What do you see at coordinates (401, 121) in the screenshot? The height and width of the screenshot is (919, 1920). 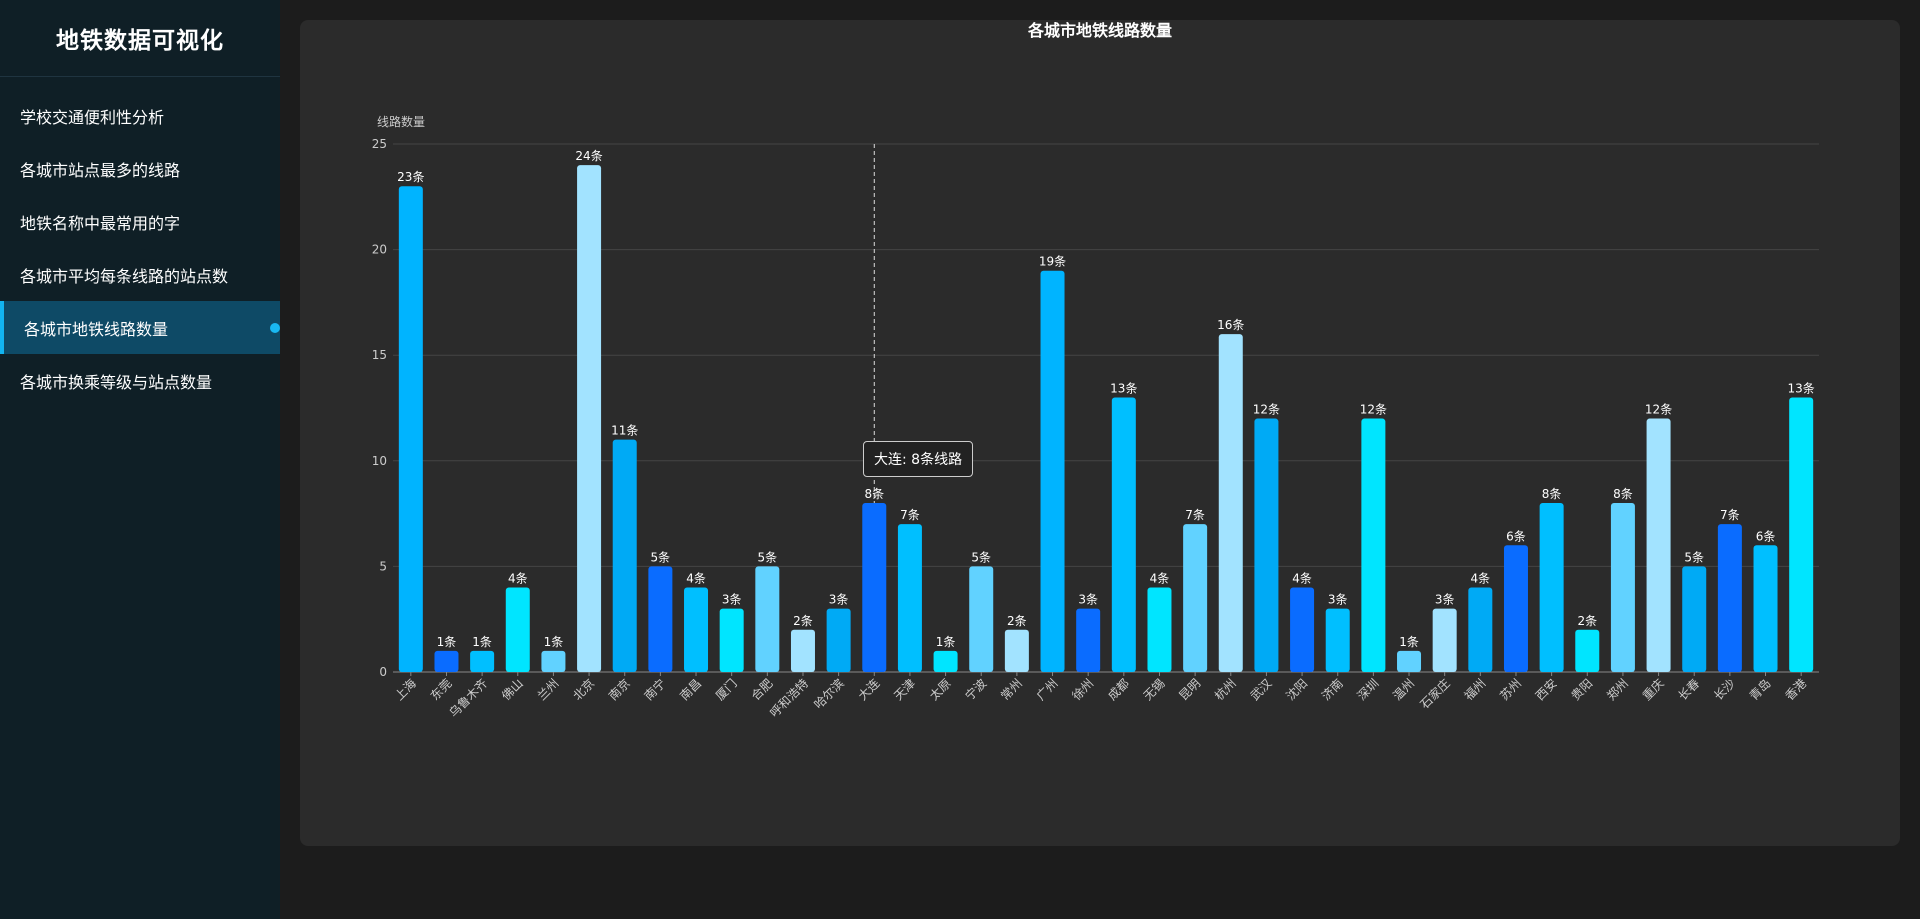 I see `y-axis-label: 线路数量` at bounding box center [401, 121].